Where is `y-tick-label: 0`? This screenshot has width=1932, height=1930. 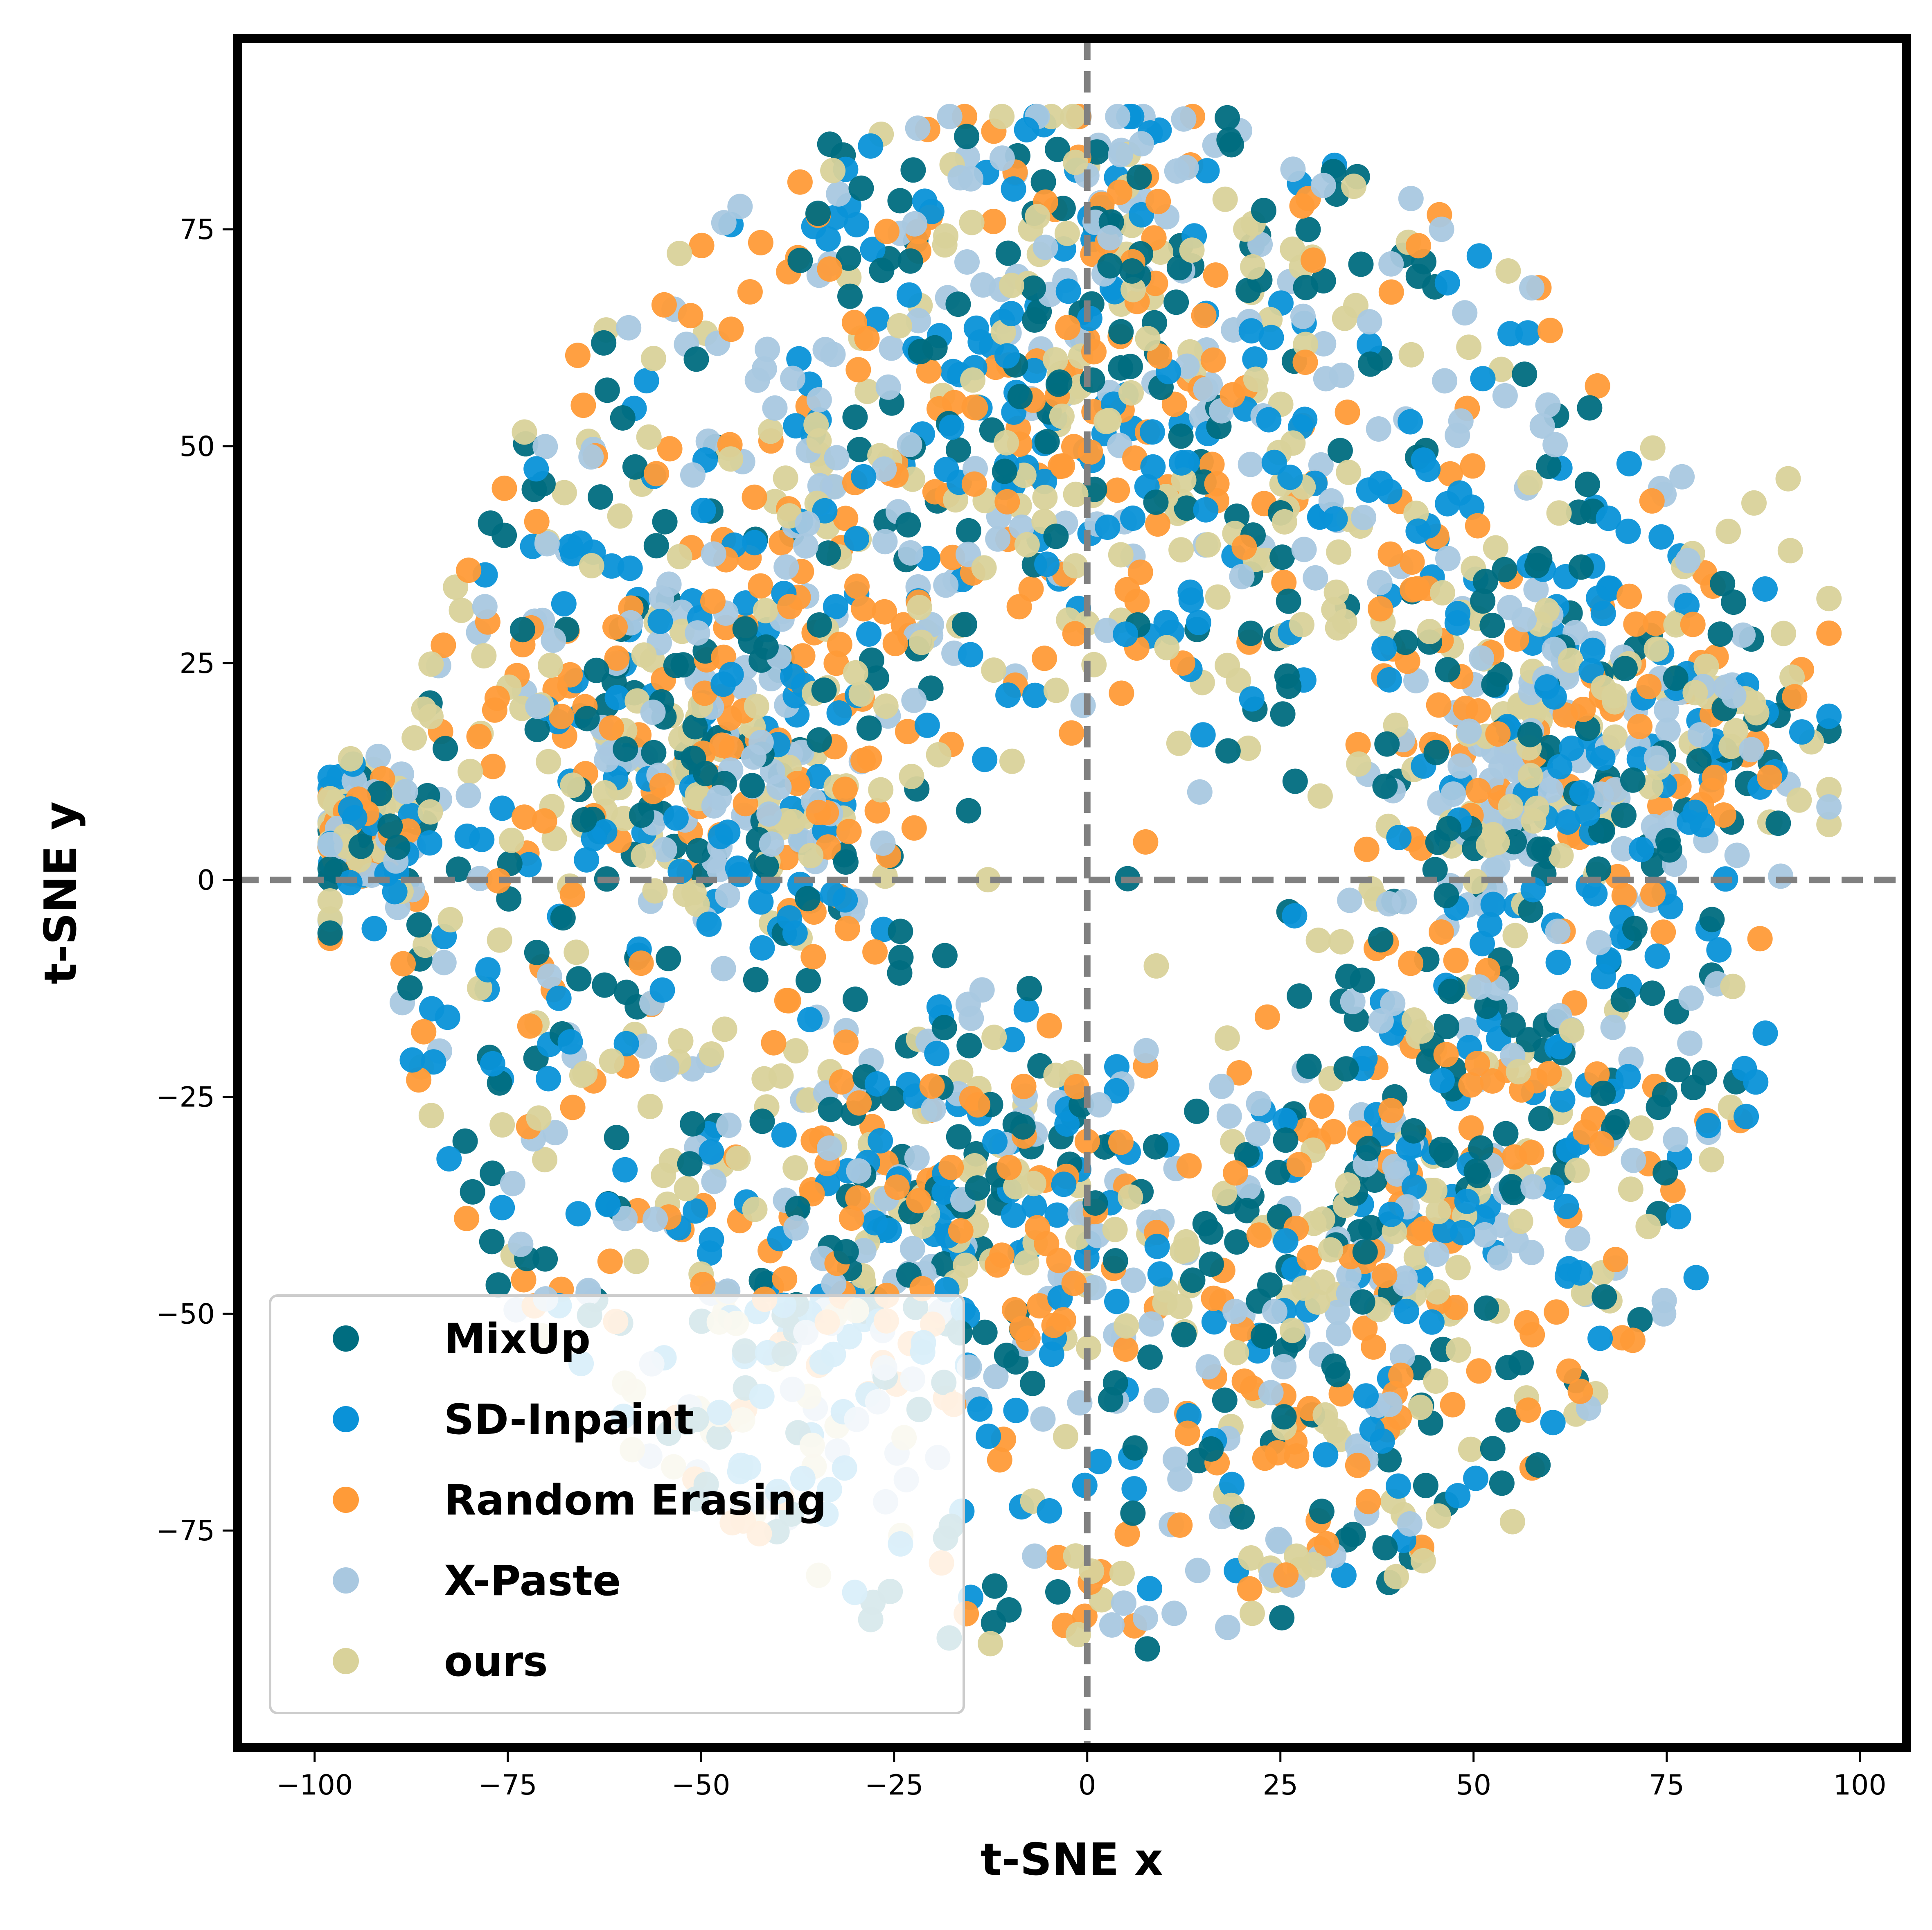 y-tick-label: 0 is located at coordinates (206, 881).